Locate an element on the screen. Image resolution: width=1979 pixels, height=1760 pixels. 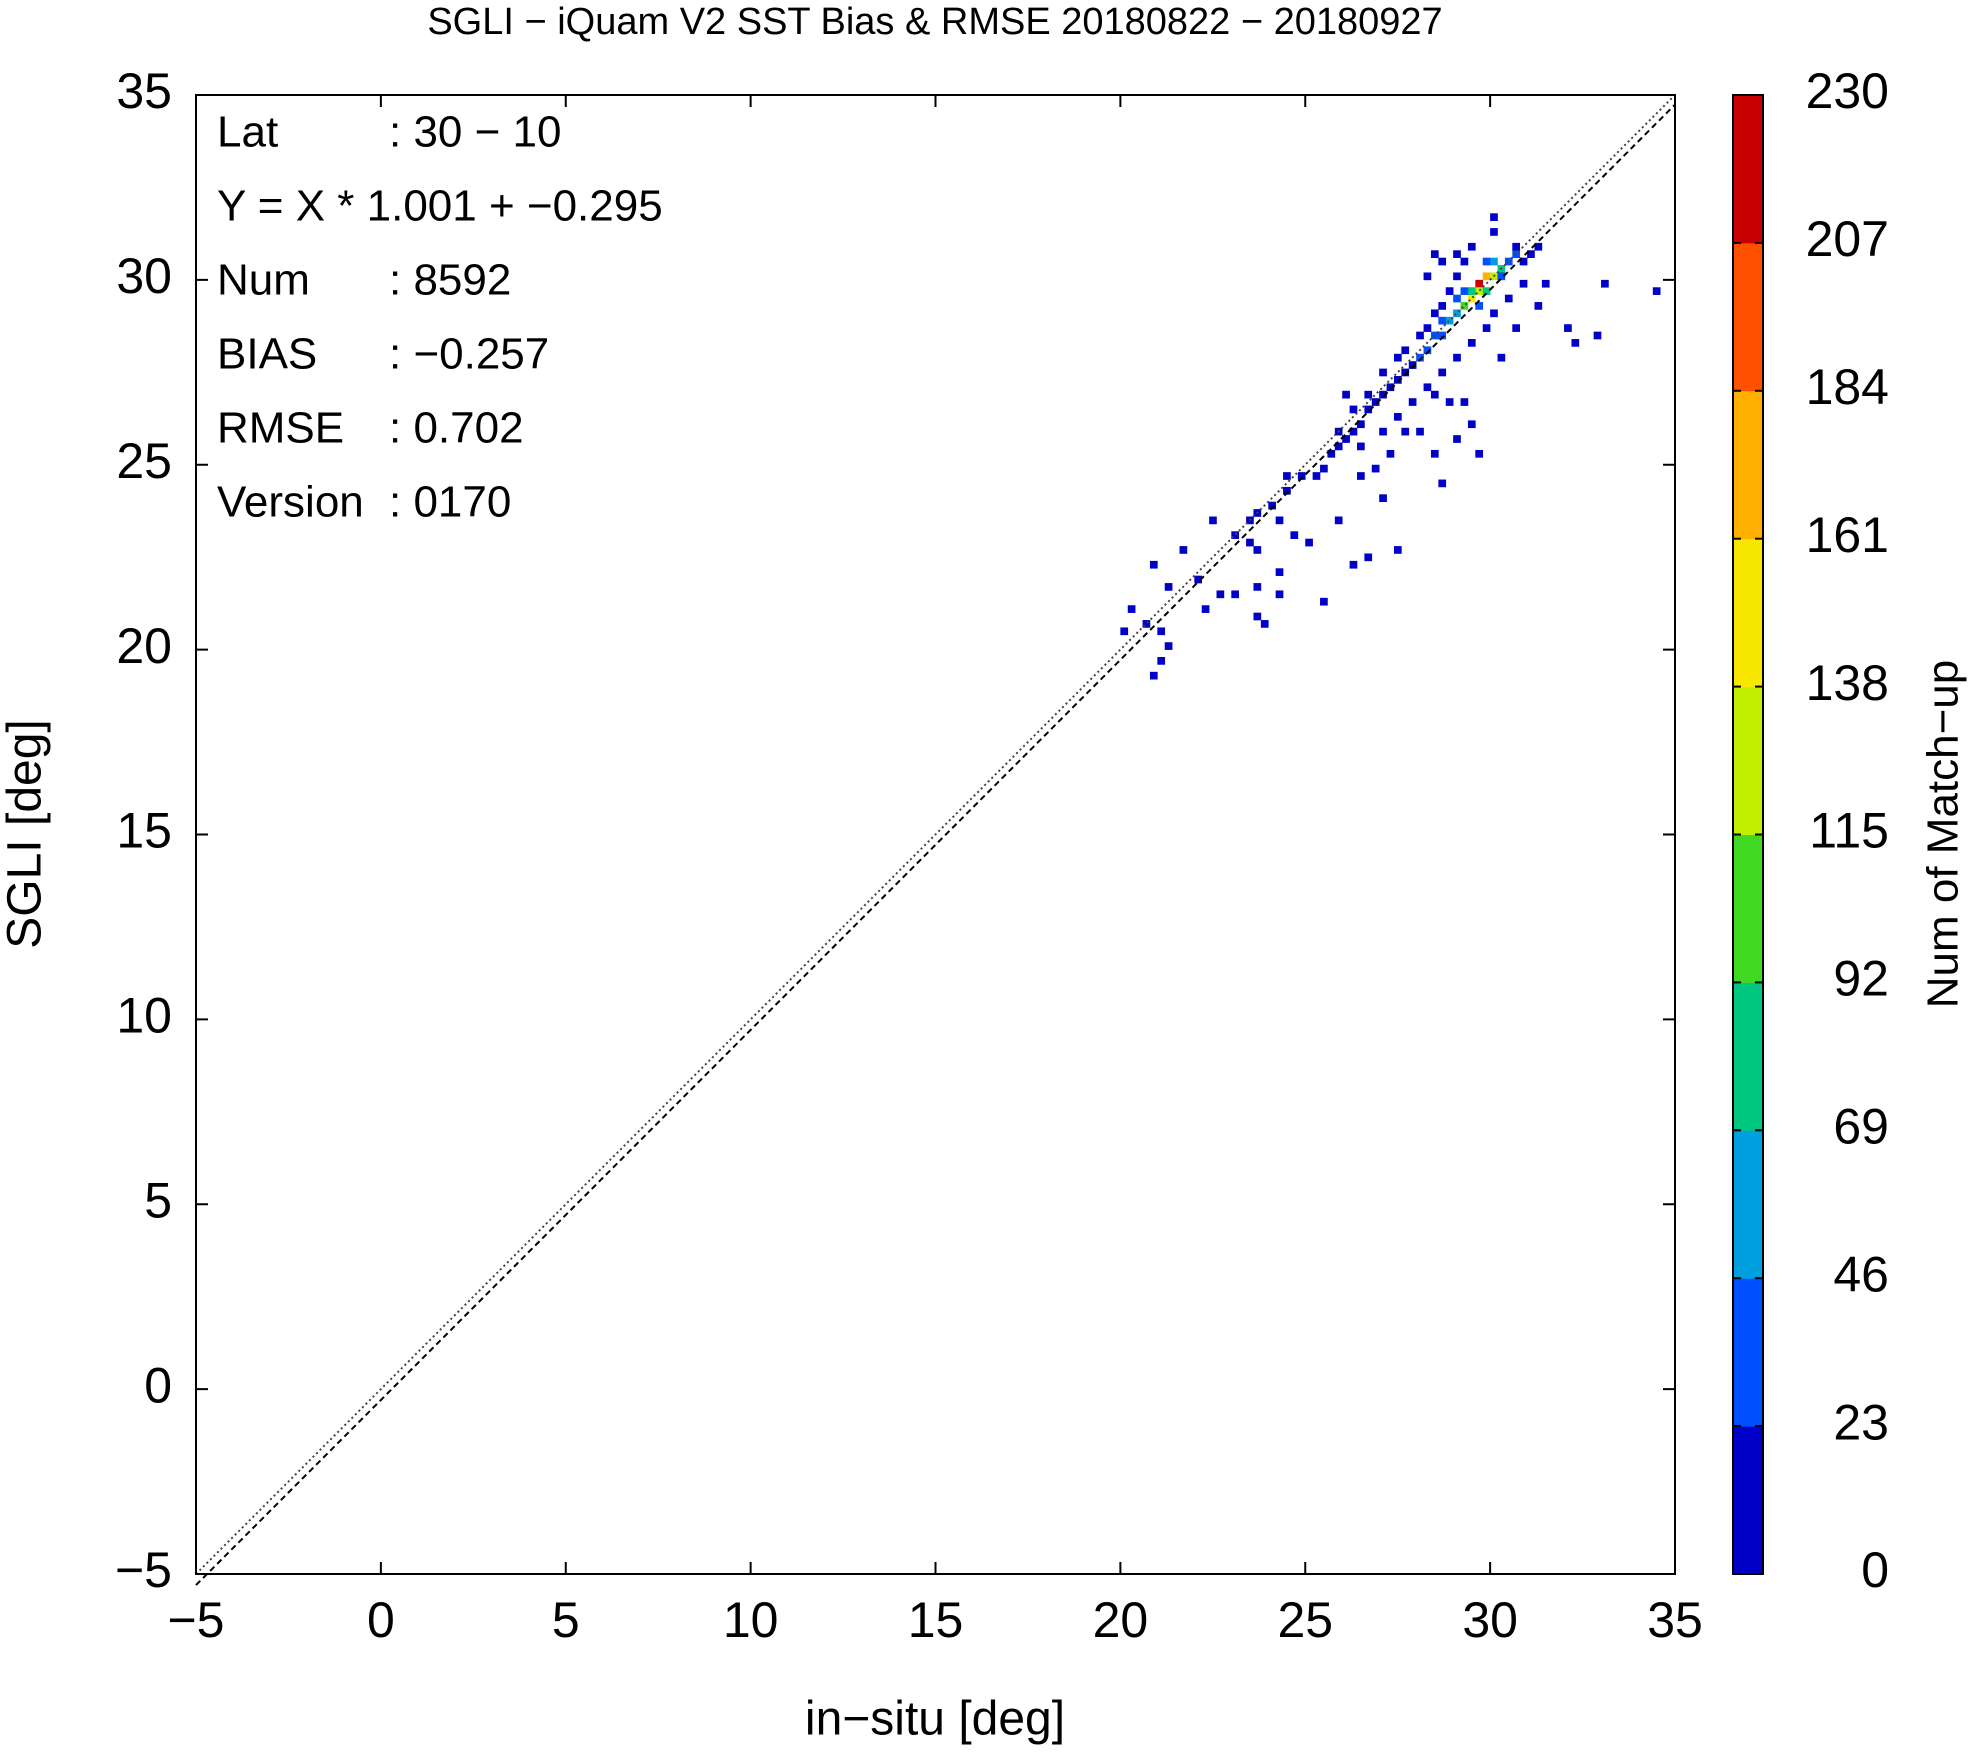
colorbar-tick-label: 184 is located at coordinates (1847, 387).